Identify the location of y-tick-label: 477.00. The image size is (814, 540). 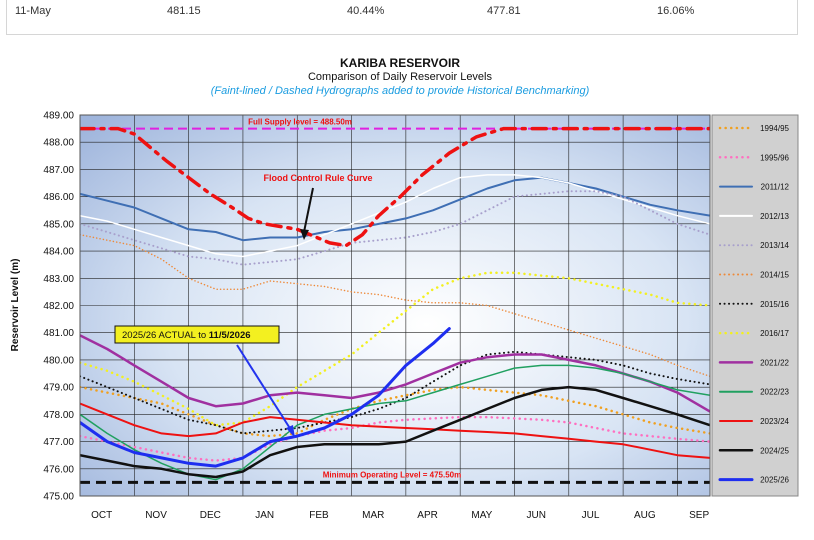
(58, 442).